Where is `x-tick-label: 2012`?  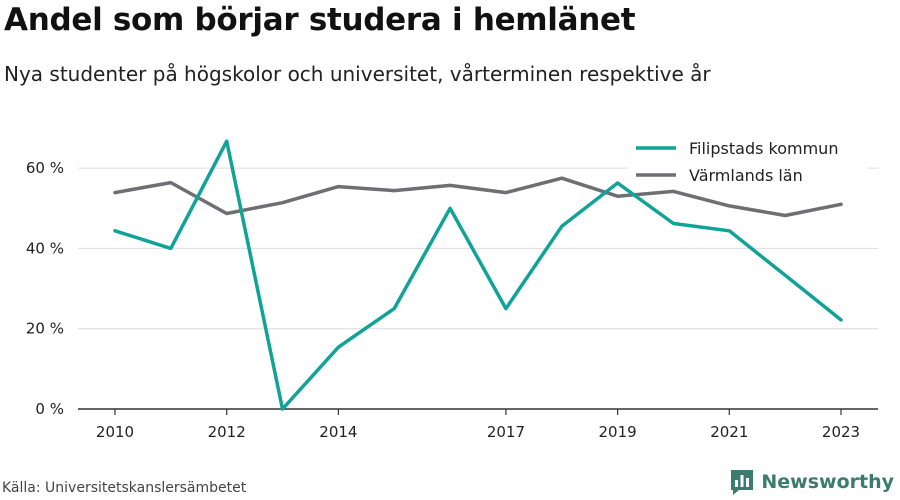
x-tick-label: 2012 is located at coordinates (227, 432).